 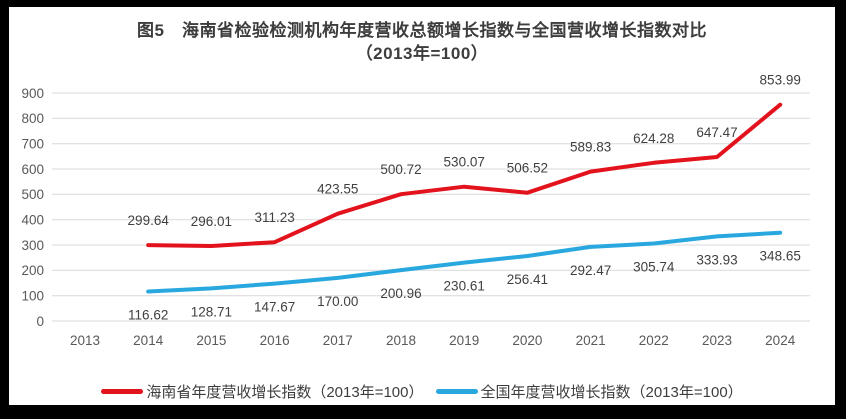 What do you see at coordinates (337, 189) in the screenshot?
I see `data-label: 423.55` at bounding box center [337, 189].